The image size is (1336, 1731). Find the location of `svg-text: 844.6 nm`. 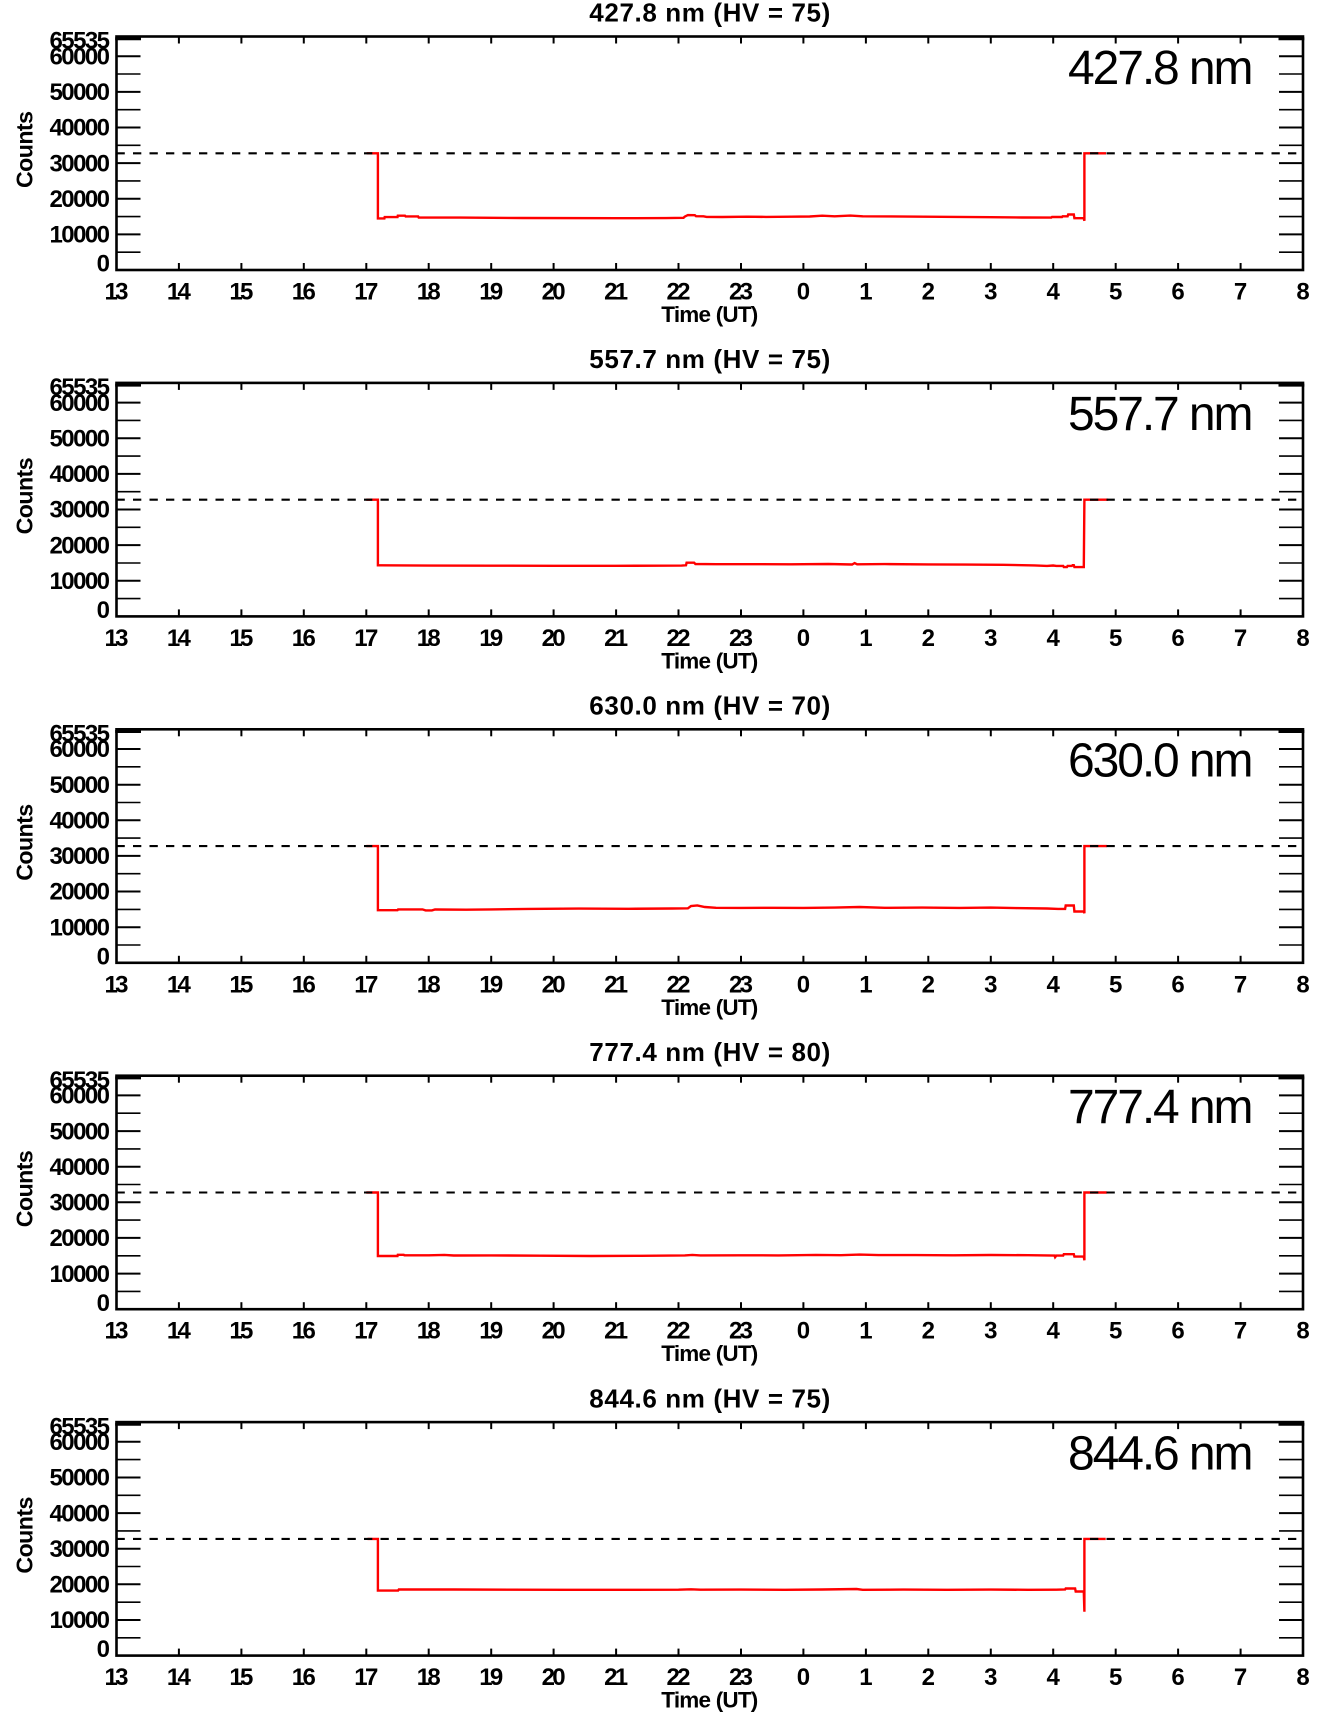

svg-text: 844.6 nm is located at coordinates (1161, 1453).